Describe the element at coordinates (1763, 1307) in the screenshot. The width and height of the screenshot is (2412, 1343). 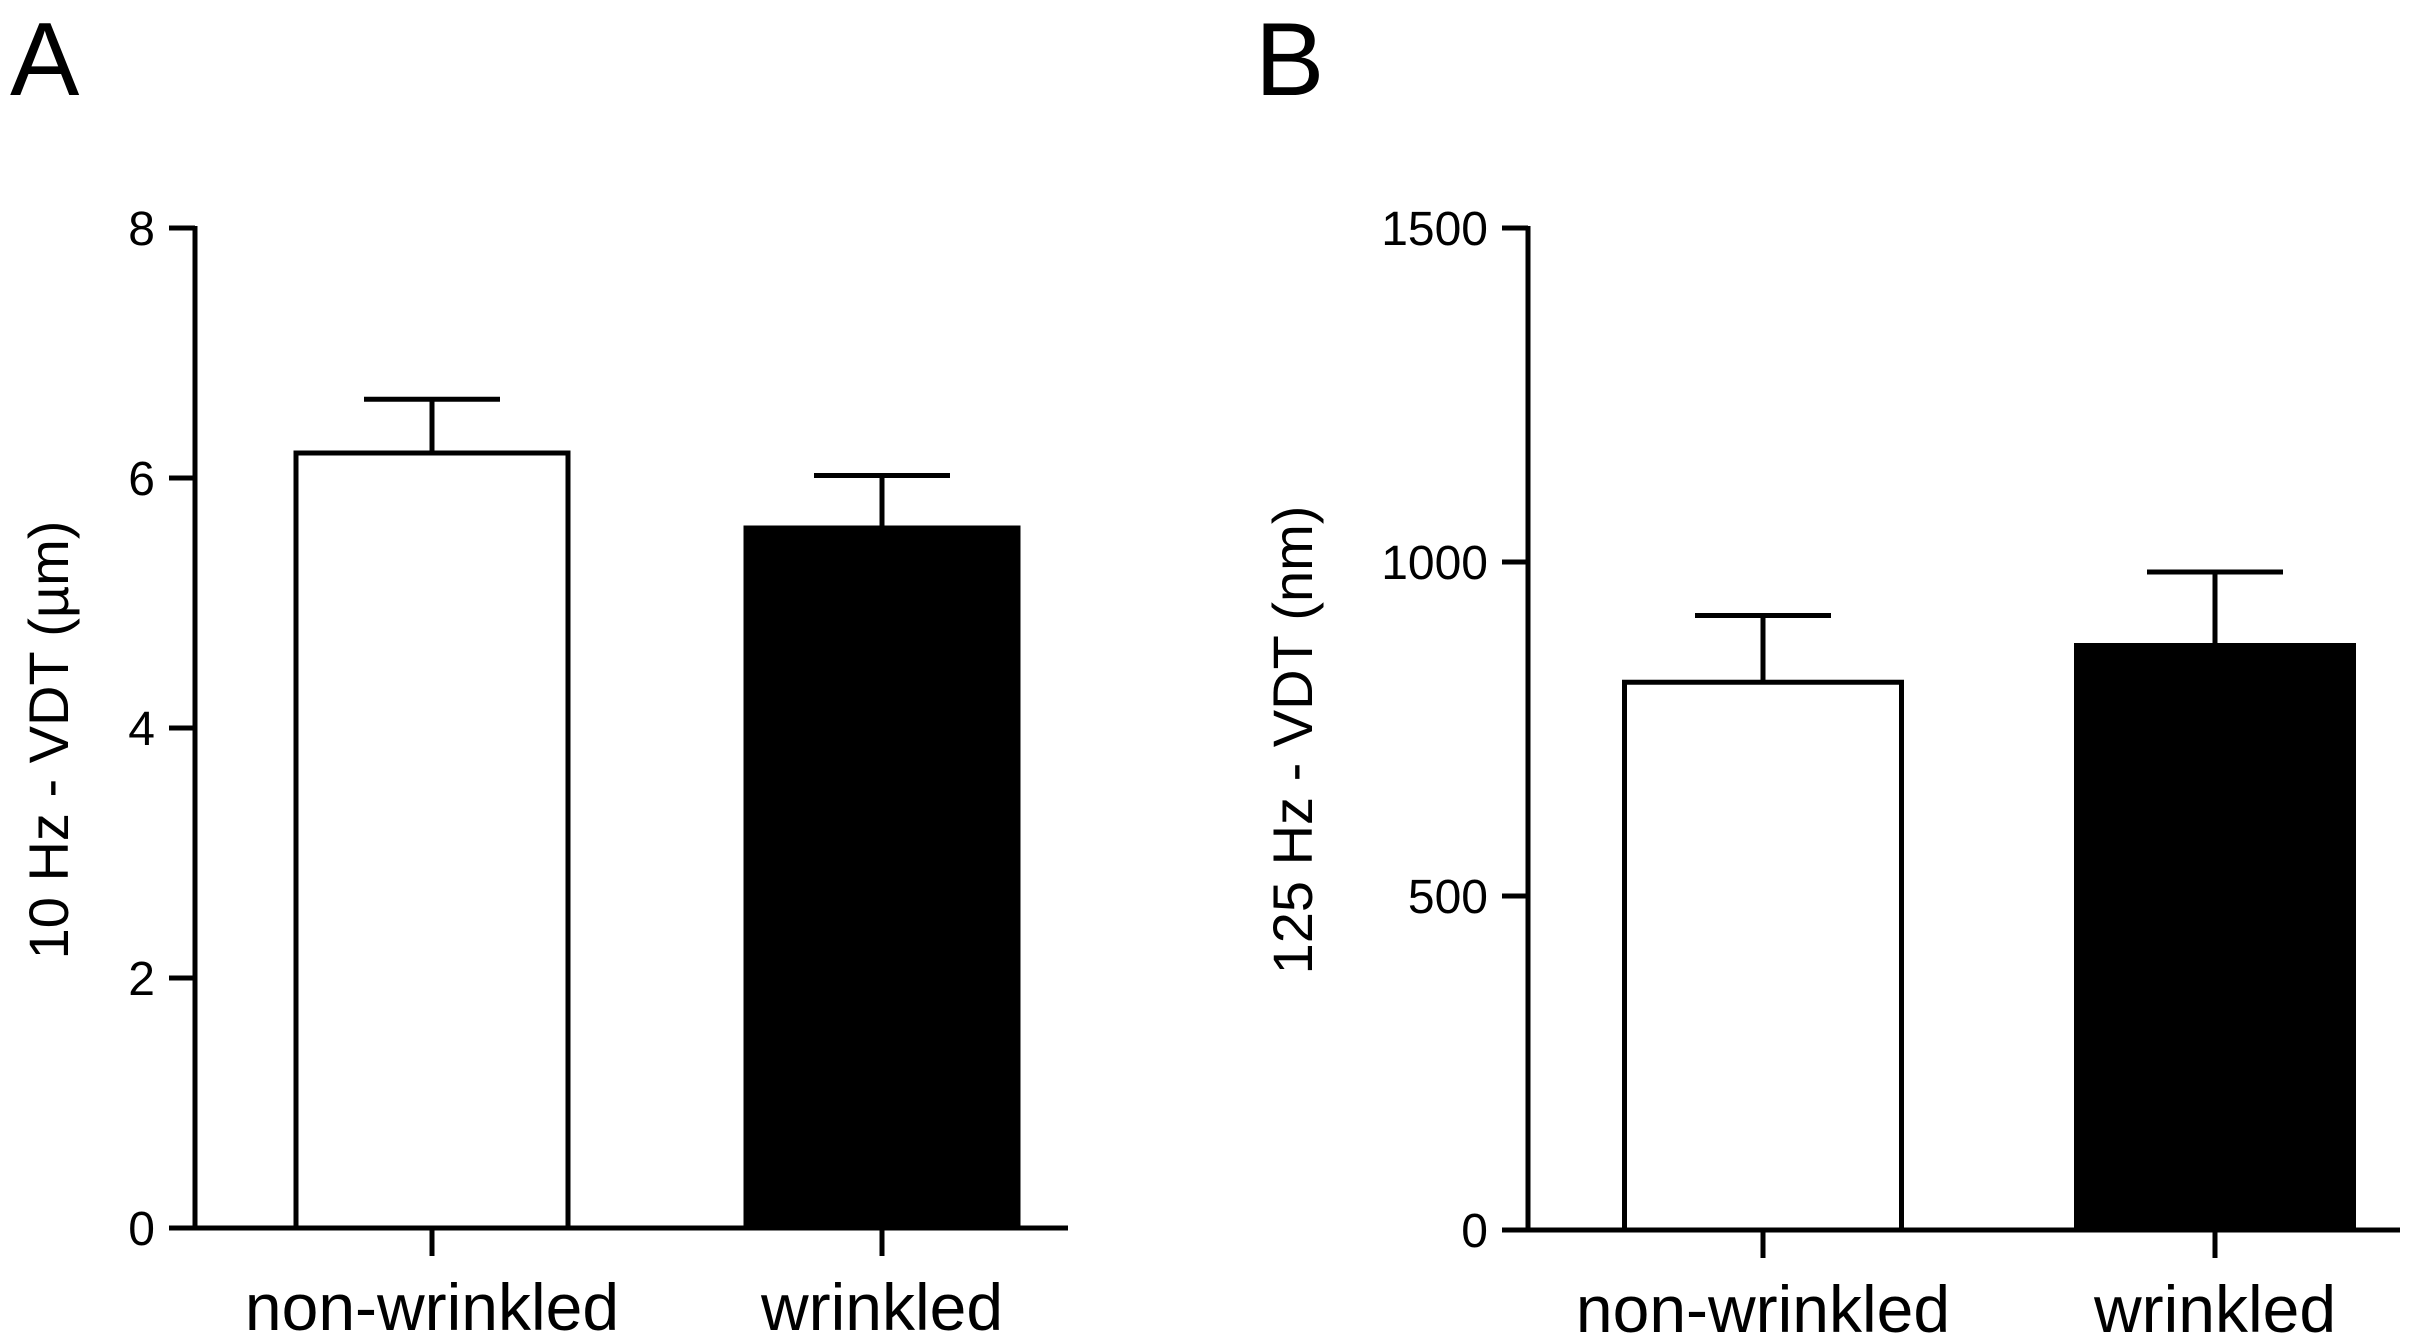
I see `x-tick-label-b-non-wrinkled: non-wrinkled` at that location.